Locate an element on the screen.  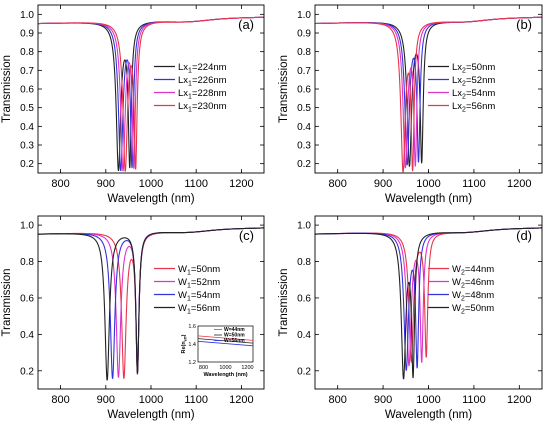
legend-entry: Lx2=50nm is located at coordinates (473, 68).